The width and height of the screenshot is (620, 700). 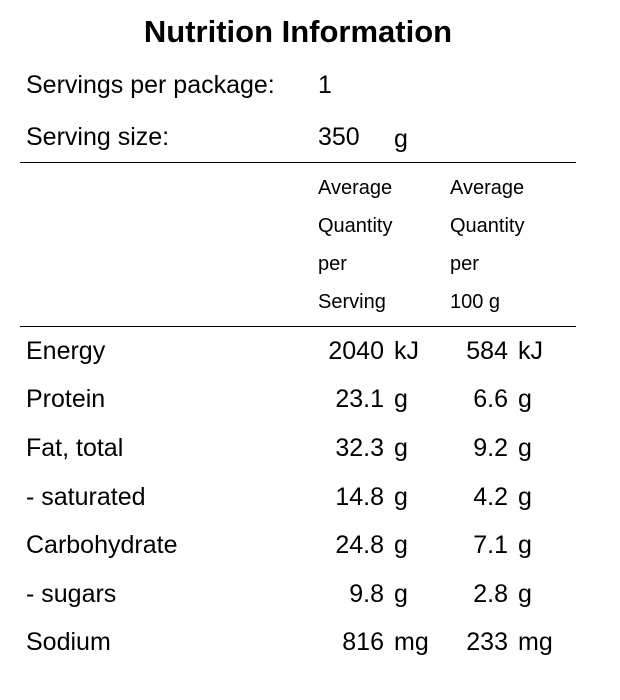 What do you see at coordinates (535, 642) in the screenshot?
I see `per100-unit: mg` at bounding box center [535, 642].